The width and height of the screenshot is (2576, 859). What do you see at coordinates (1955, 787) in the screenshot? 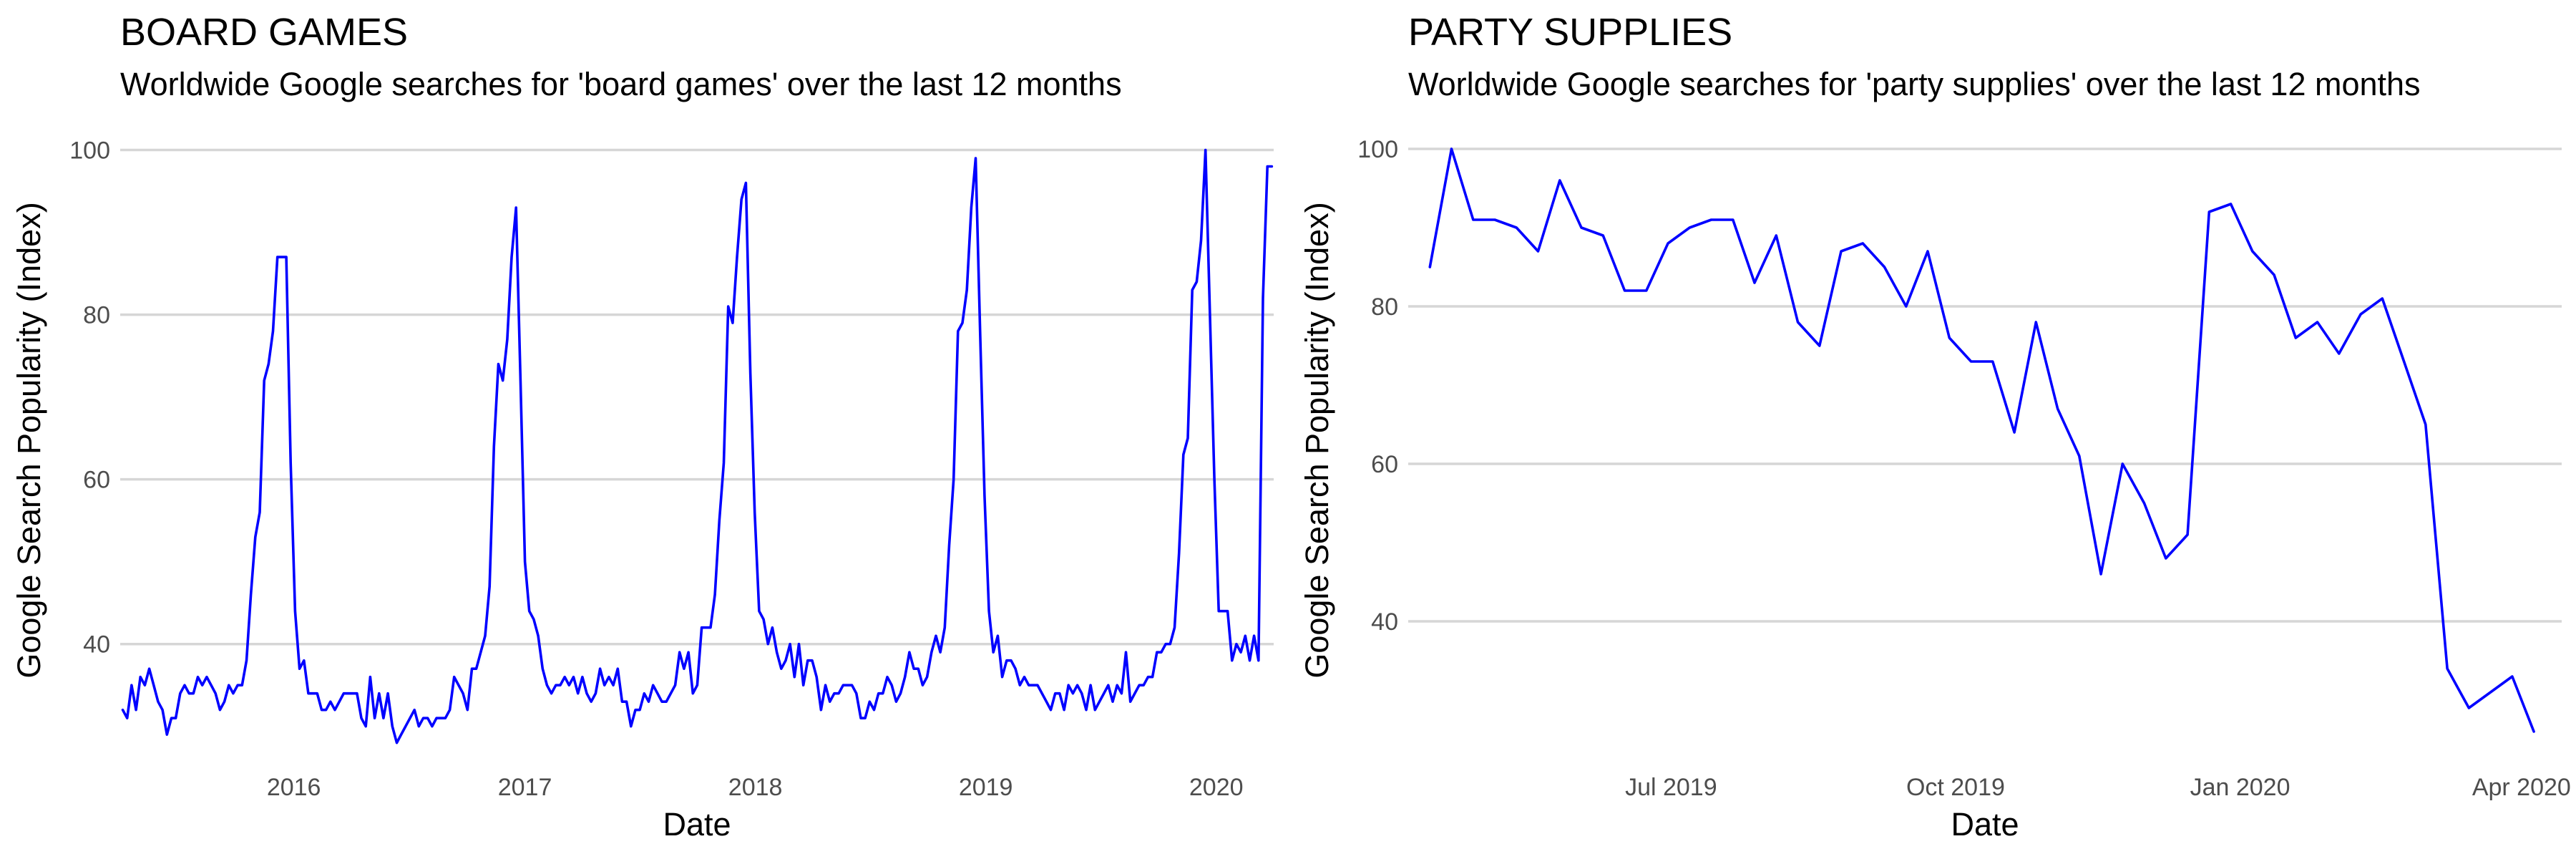
I see `x-tick-label: Oct 2019` at bounding box center [1955, 787].